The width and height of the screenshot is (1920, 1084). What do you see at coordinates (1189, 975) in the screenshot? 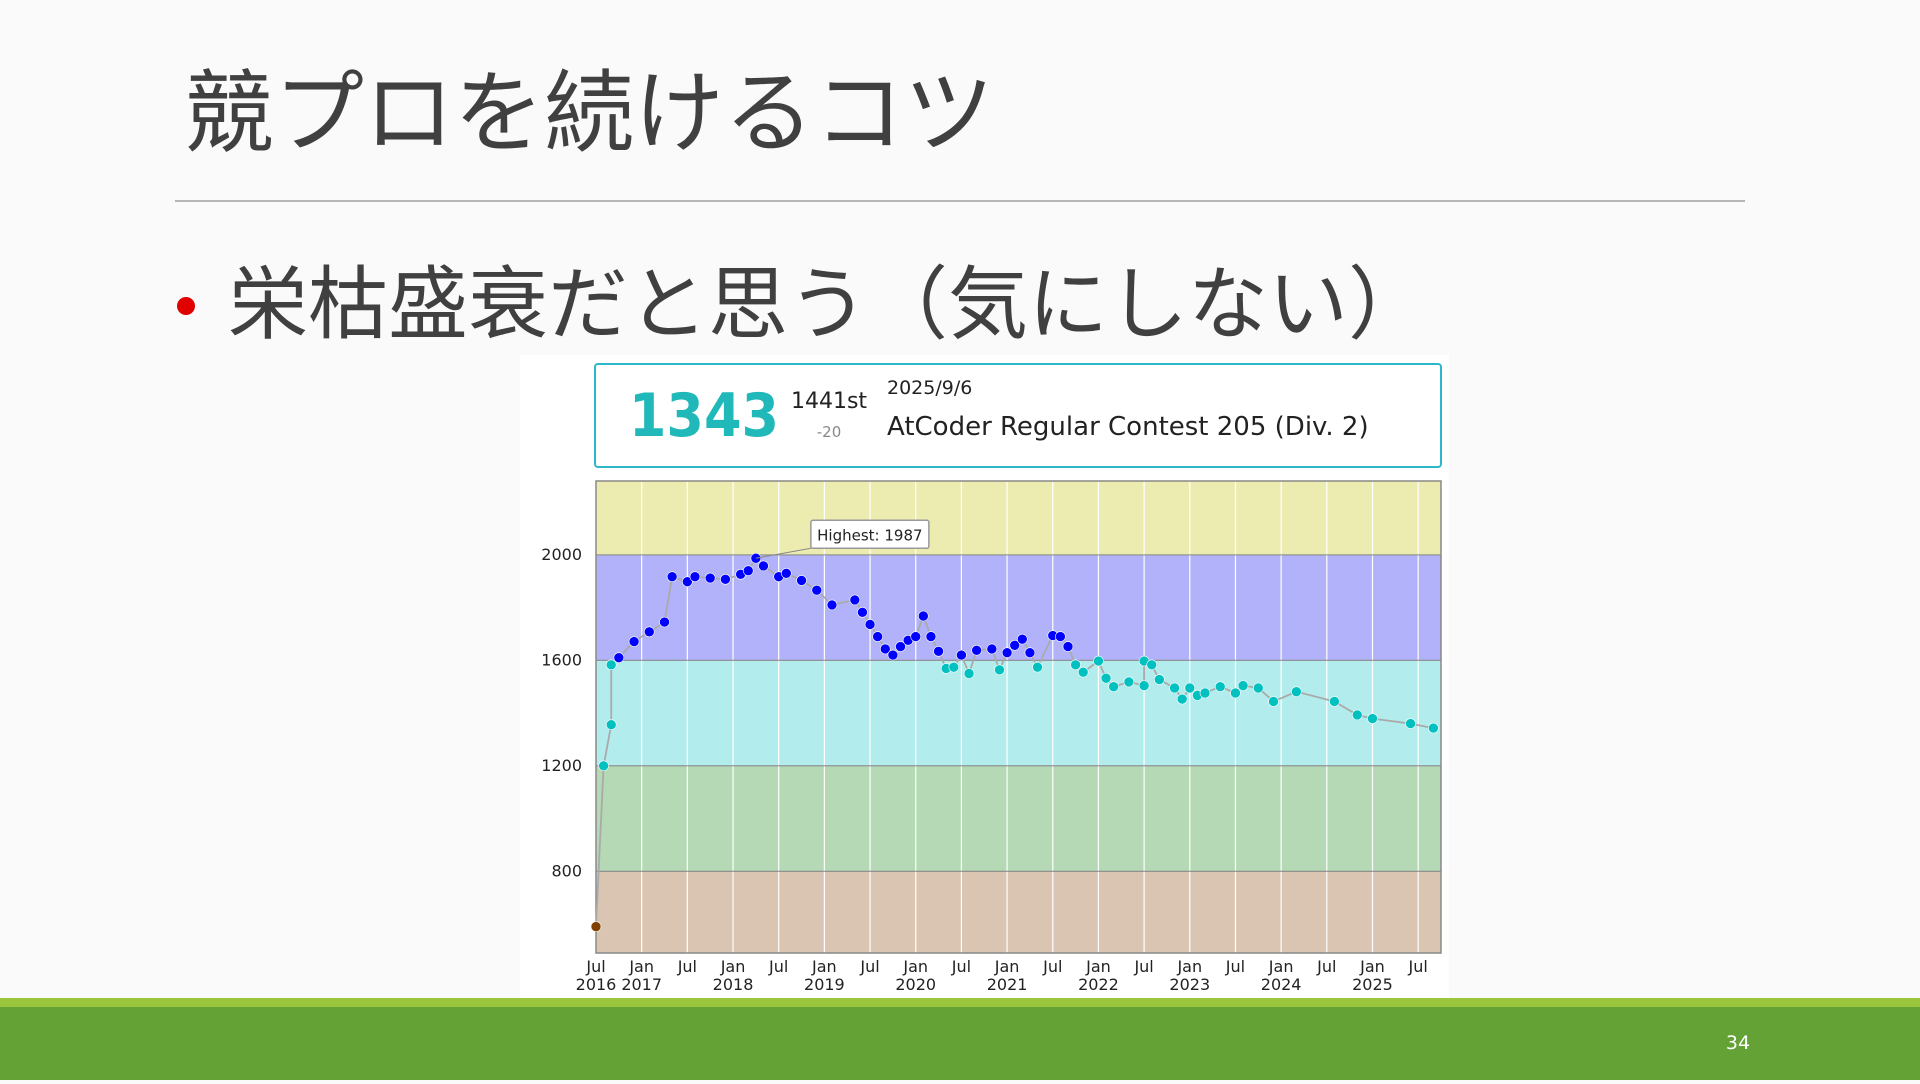
I see `x-tick-label: Jan 2023` at bounding box center [1189, 975].